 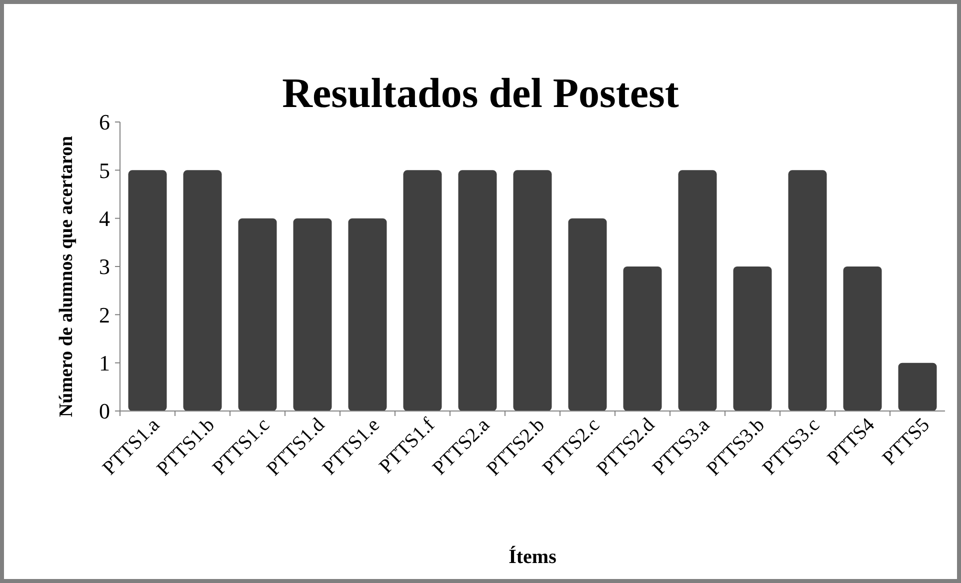 What do you see at coordinates (104, 170) in the screenshot?
I see `y-tick-label: 5` at bounding box center [104, 170].